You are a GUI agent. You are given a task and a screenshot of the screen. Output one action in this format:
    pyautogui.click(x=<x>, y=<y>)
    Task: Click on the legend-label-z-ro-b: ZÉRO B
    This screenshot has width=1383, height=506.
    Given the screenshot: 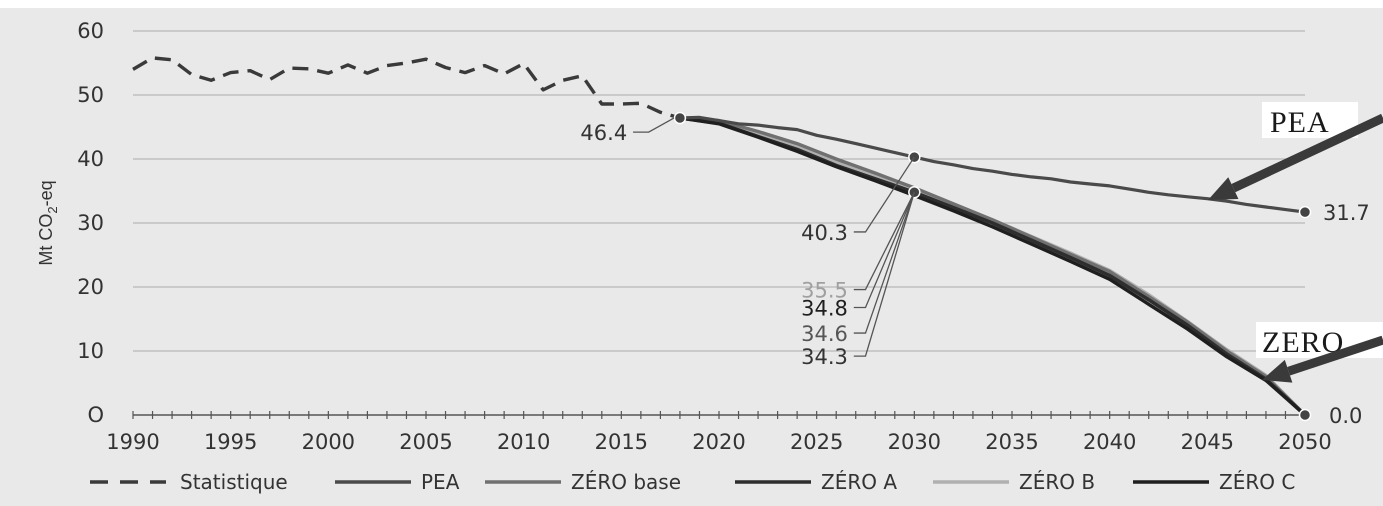 What is the action you would take?
    pyautogui.click(x=1057, y=482)
    